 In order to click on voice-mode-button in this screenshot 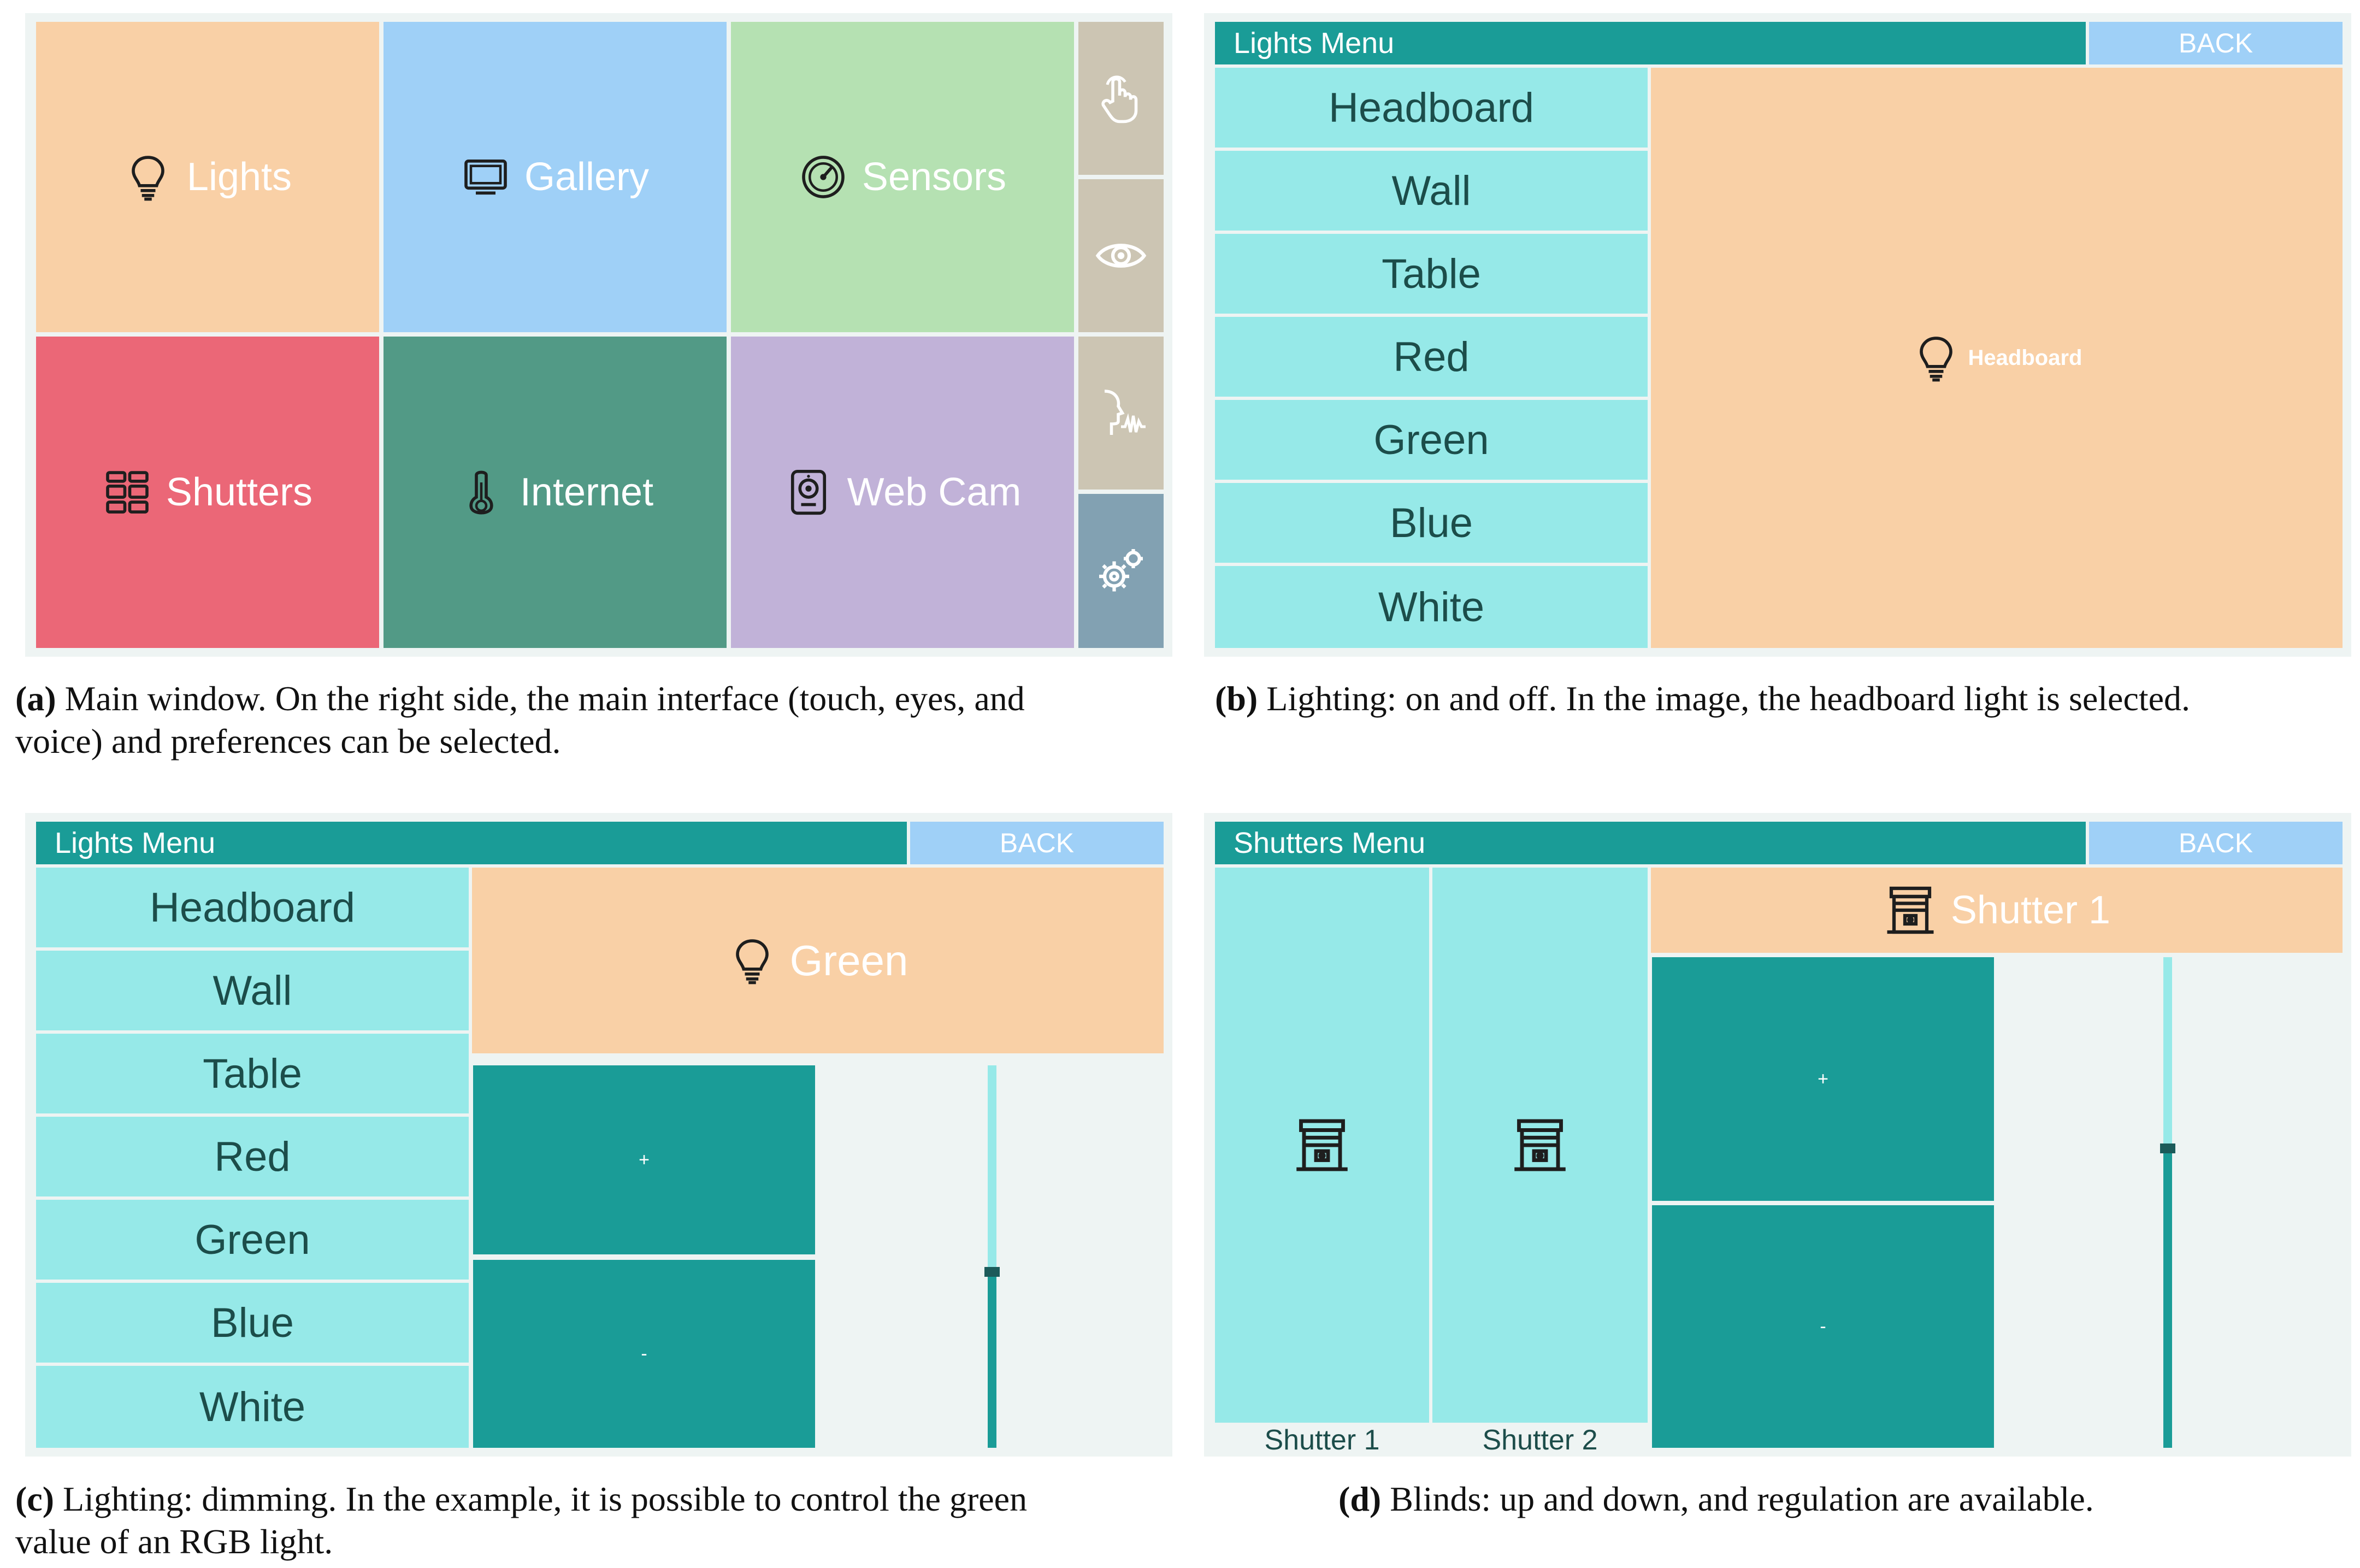, I will do `click(1121, 413)`.